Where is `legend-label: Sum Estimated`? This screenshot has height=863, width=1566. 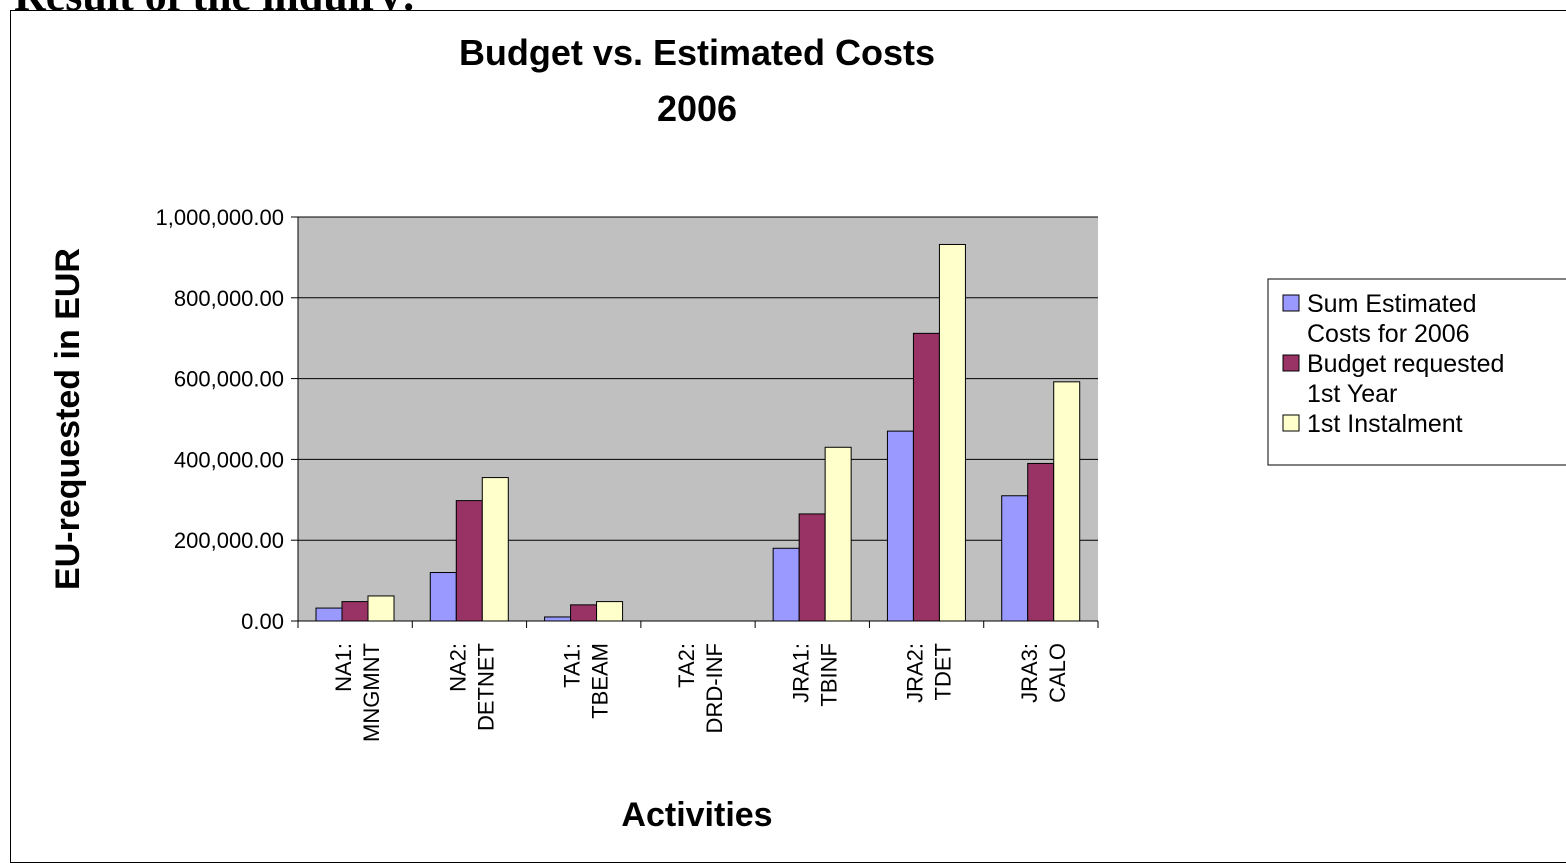
legend-label: Sum Estimated is located at coordinates (1392, 304).